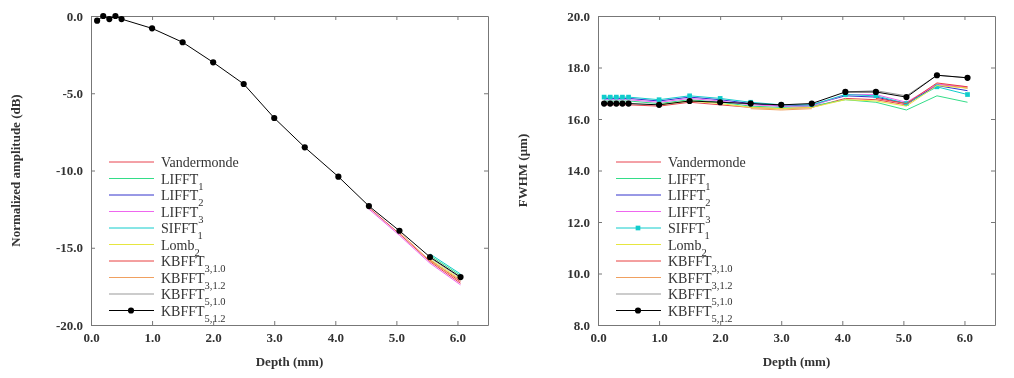  What do you see at coordinates (578, 274) in the screenshot?
I see `y-tick-label: 10.0` at bounding box center [578, 274].